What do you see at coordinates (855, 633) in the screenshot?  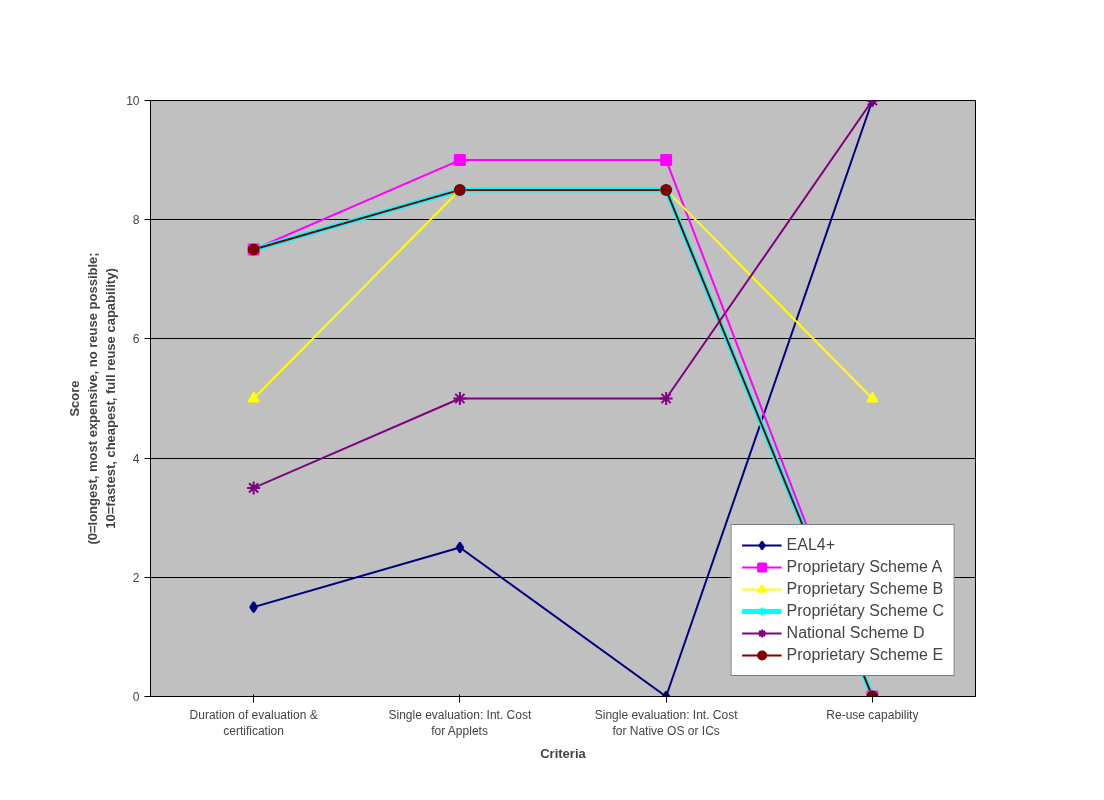 I see `legend-label: National Scheme D` at bounding box center [855, 633].